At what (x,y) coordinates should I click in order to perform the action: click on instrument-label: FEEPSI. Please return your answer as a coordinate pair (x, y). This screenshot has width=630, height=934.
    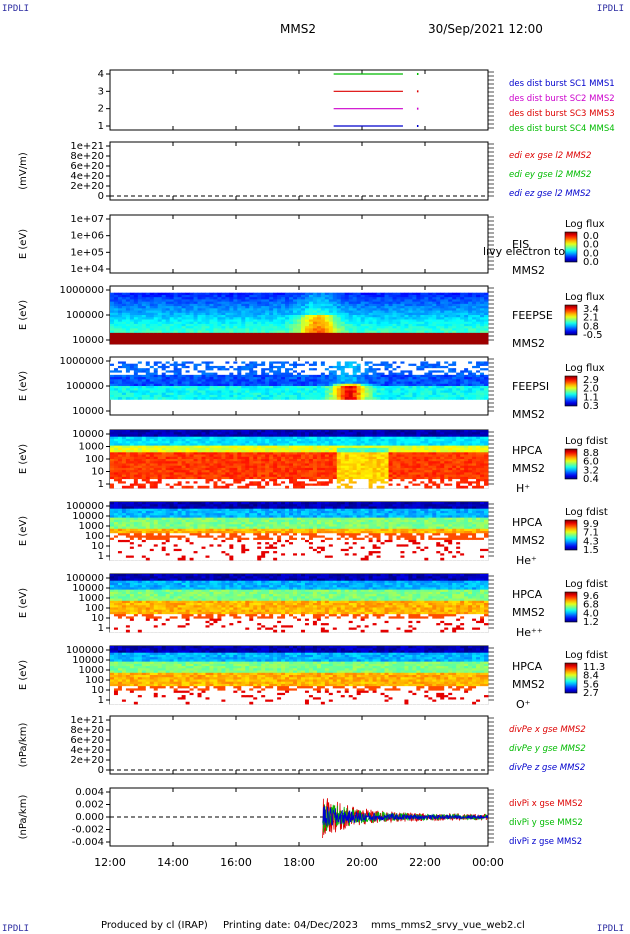
    Looking at the image, I should click on (530, 386).